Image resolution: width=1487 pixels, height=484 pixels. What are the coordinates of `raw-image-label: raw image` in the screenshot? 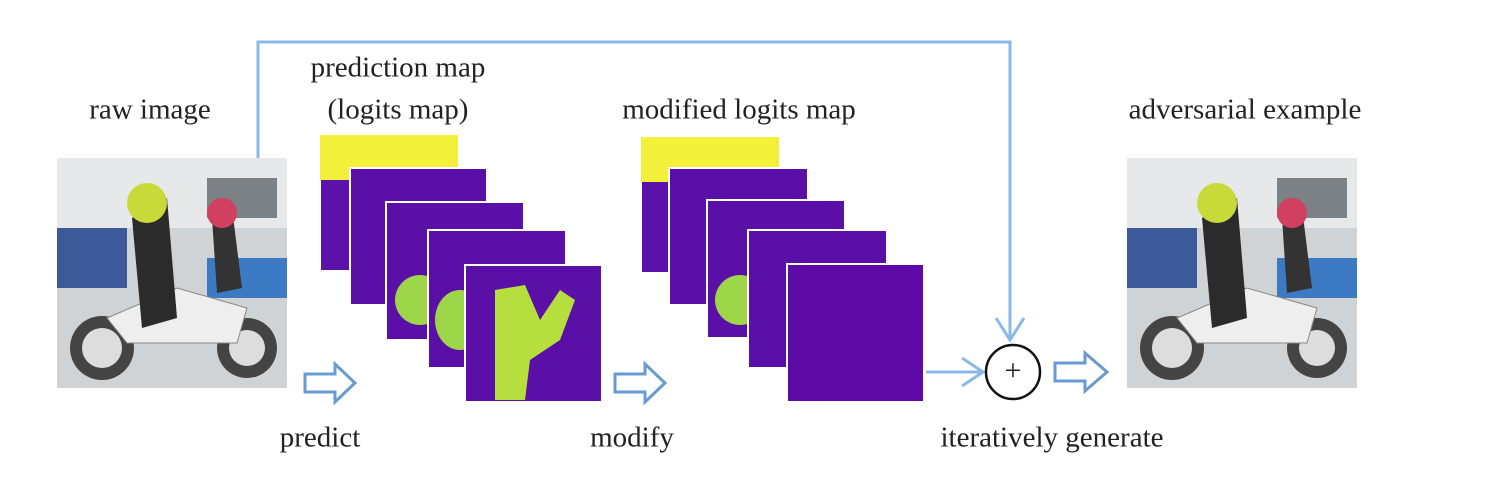 It's located at (150, 110).